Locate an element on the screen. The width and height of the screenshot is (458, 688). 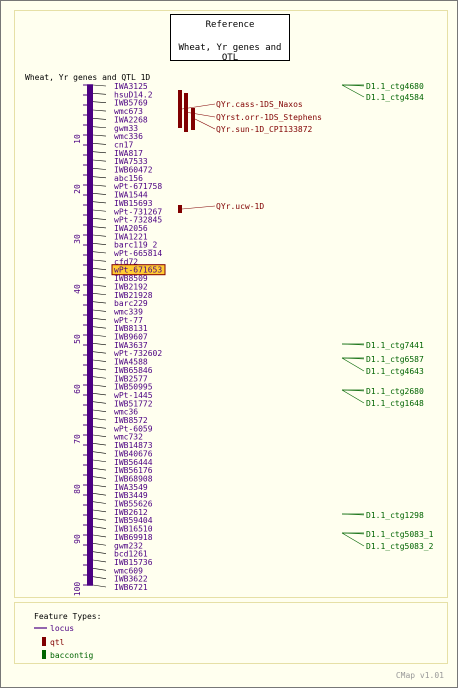
locus-label: IWA2268 is located at coordinates (131, 119).